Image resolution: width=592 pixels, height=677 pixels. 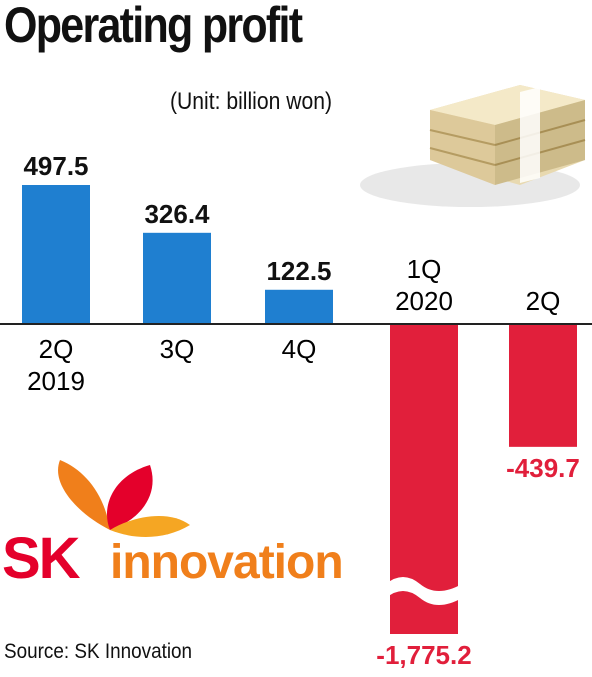 I want to click on axis-break-mark, so click(x=424, y=591).